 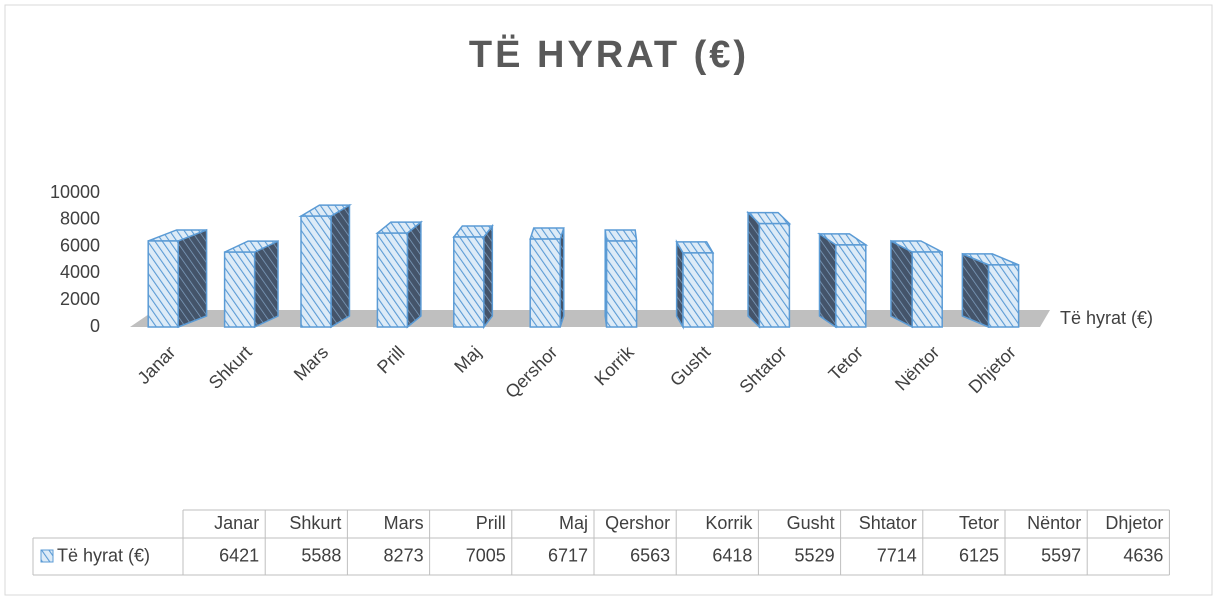 I want to click on table-value: 7005, so click(x=486, y=555).